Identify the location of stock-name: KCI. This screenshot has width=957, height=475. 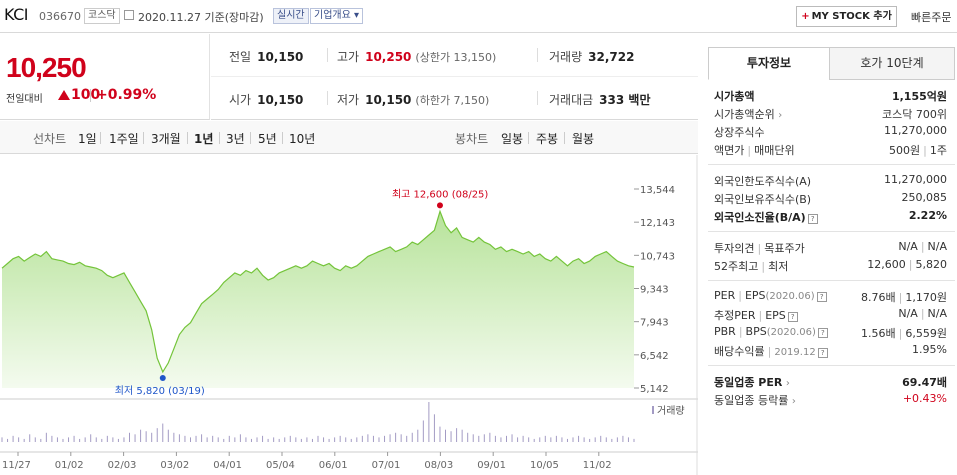
(16, 14).